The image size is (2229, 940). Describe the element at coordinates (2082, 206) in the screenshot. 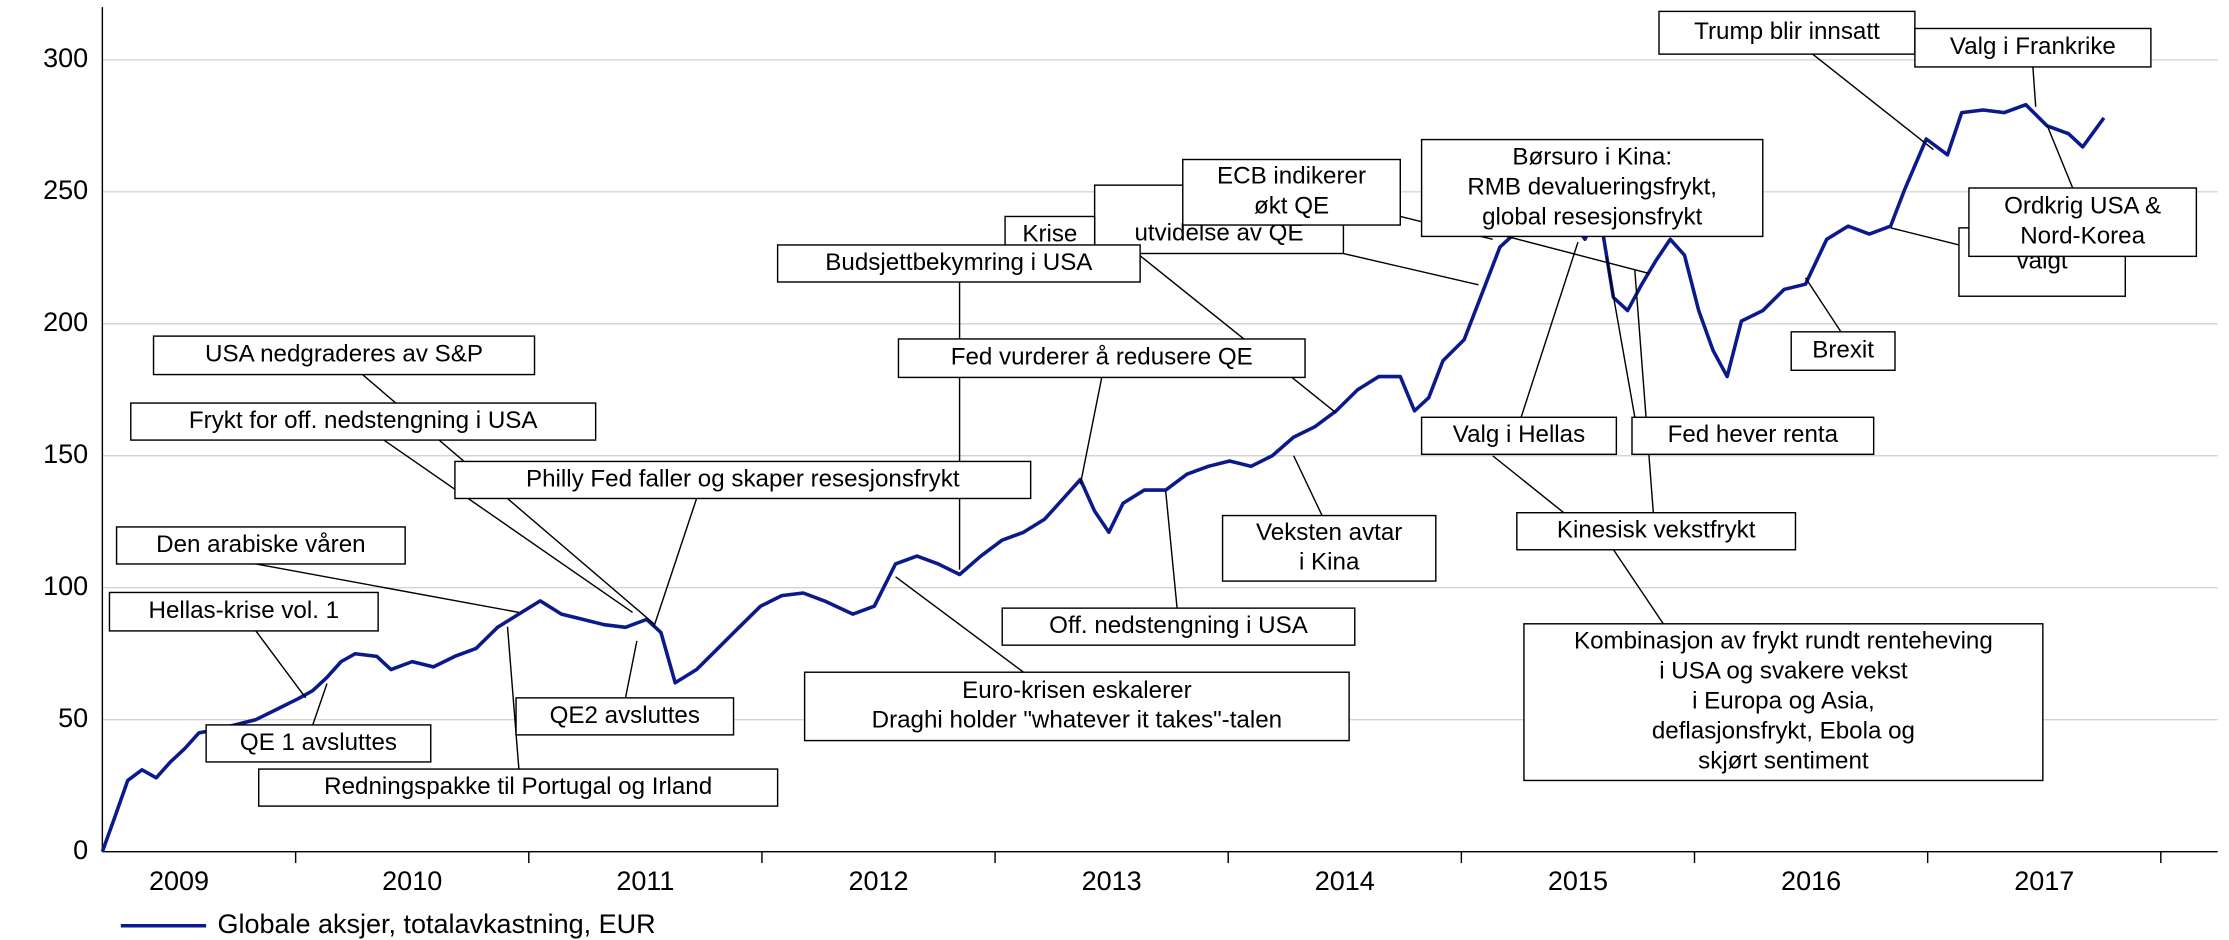

I see `annotation-text: Ordkrig USA &` at that location.